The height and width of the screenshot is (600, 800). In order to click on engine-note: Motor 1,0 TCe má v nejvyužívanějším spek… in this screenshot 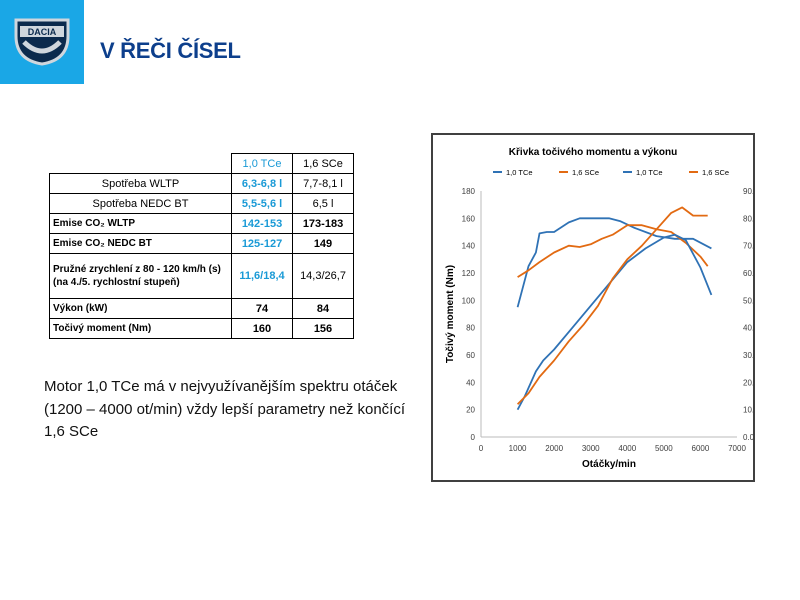, I will do `click(225, 409)`.